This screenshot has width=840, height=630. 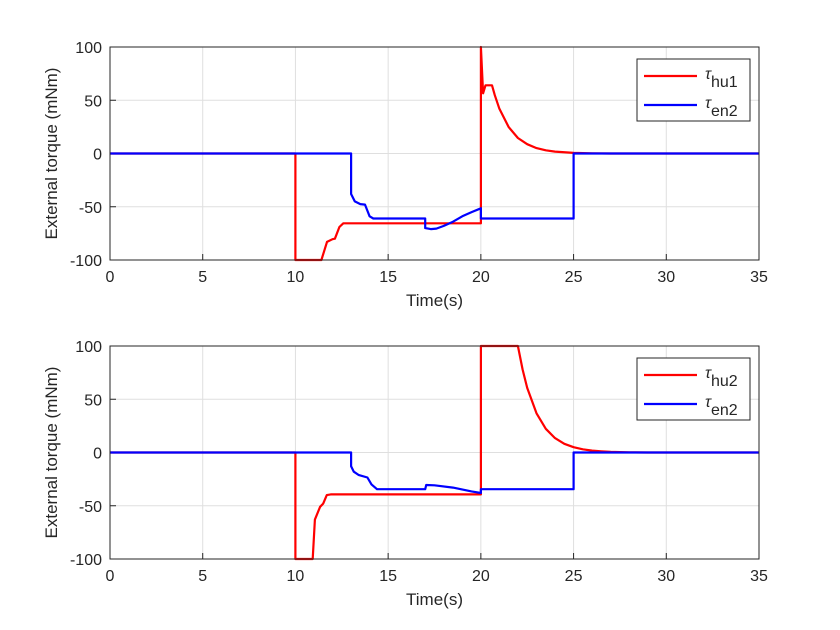 What do you see at coordinates (724, 381) in the screenshot?
I see `legend-subscript: hu2` at bounding box center [724, 381].